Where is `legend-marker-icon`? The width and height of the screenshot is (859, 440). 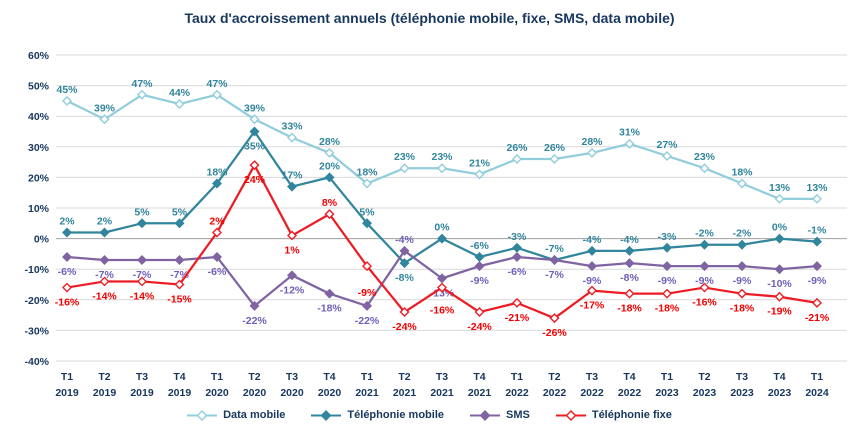
legend-marker-icon is located at coordinates (485, 415).